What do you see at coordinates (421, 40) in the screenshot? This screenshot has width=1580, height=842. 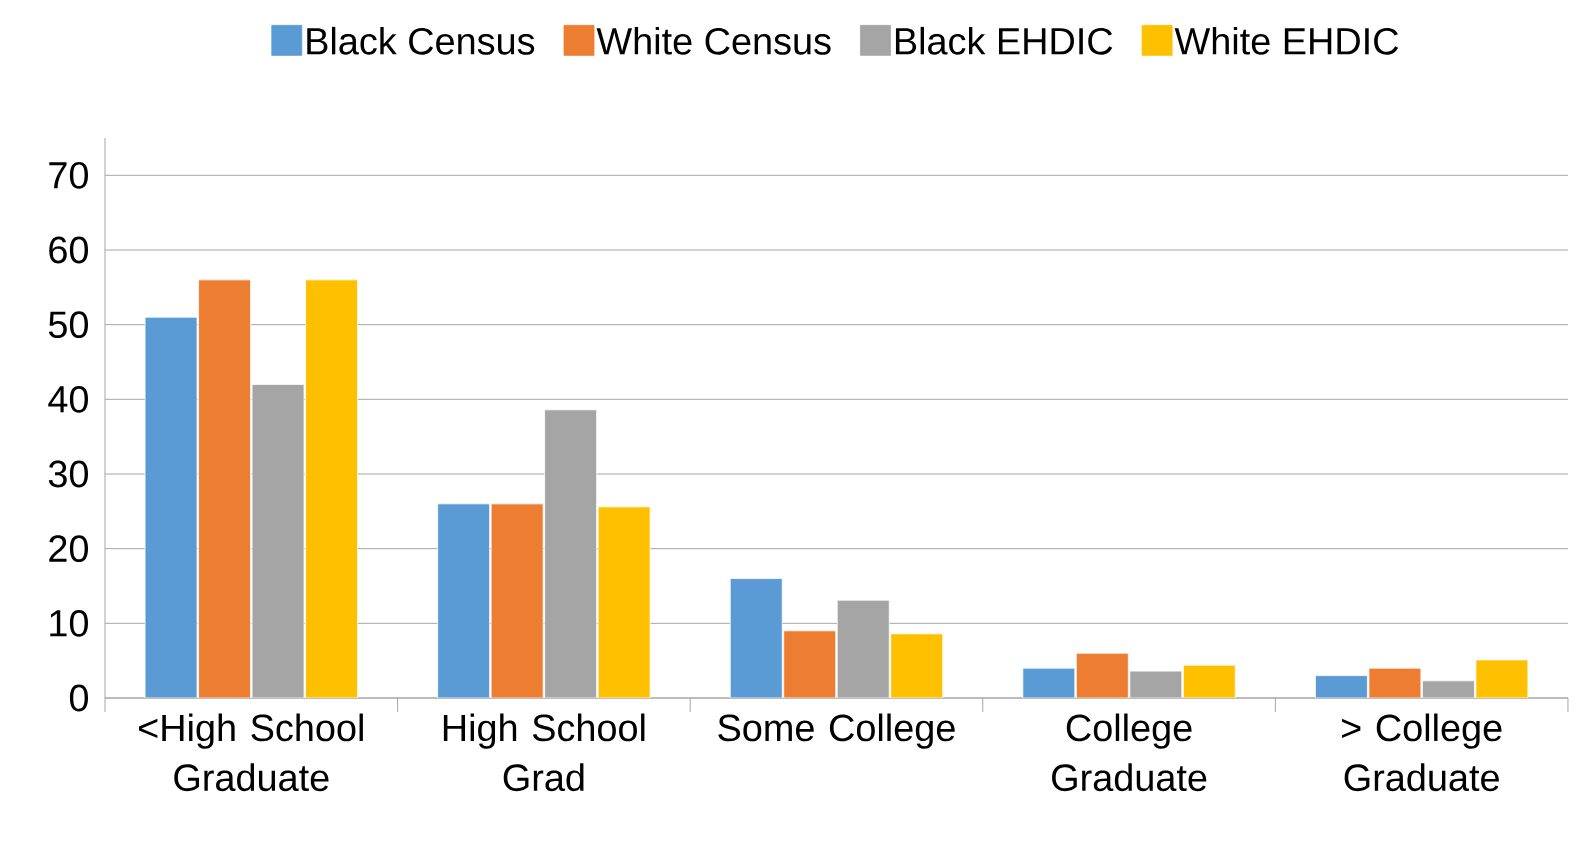 I see `legend-label: Black Census` at bounding box center [421, 40].